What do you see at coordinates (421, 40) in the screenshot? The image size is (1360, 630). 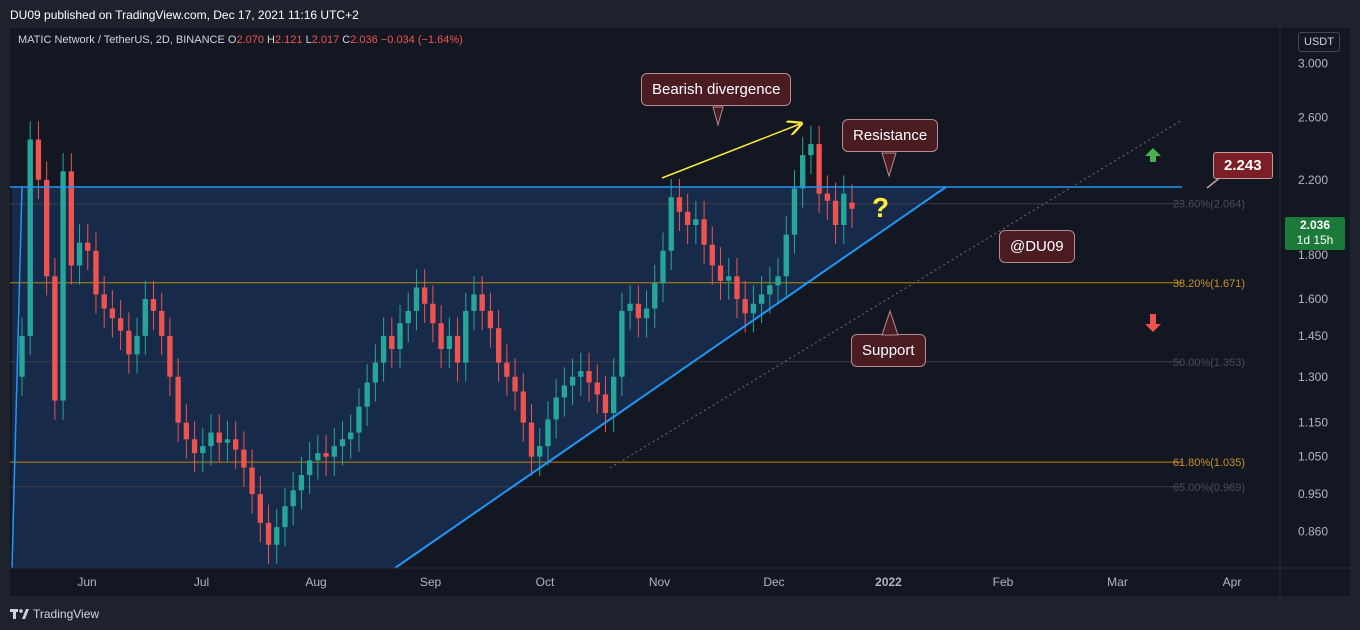 I see `change-value: −0.034 (−1.64%)` at bounding box center [421, 40].